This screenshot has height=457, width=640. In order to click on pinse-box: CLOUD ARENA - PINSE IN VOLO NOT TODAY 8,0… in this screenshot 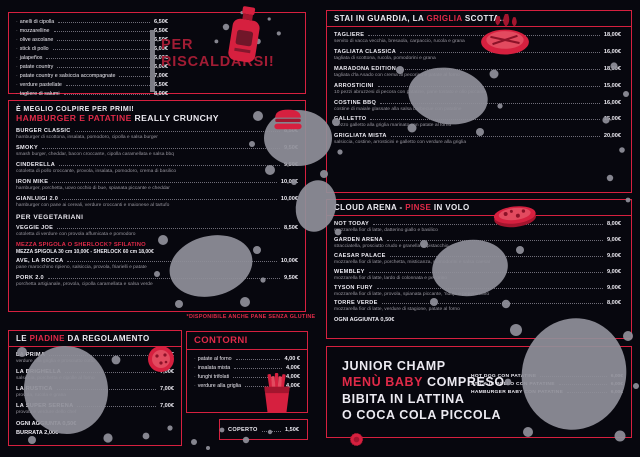, I will do `click(479, 269)`.